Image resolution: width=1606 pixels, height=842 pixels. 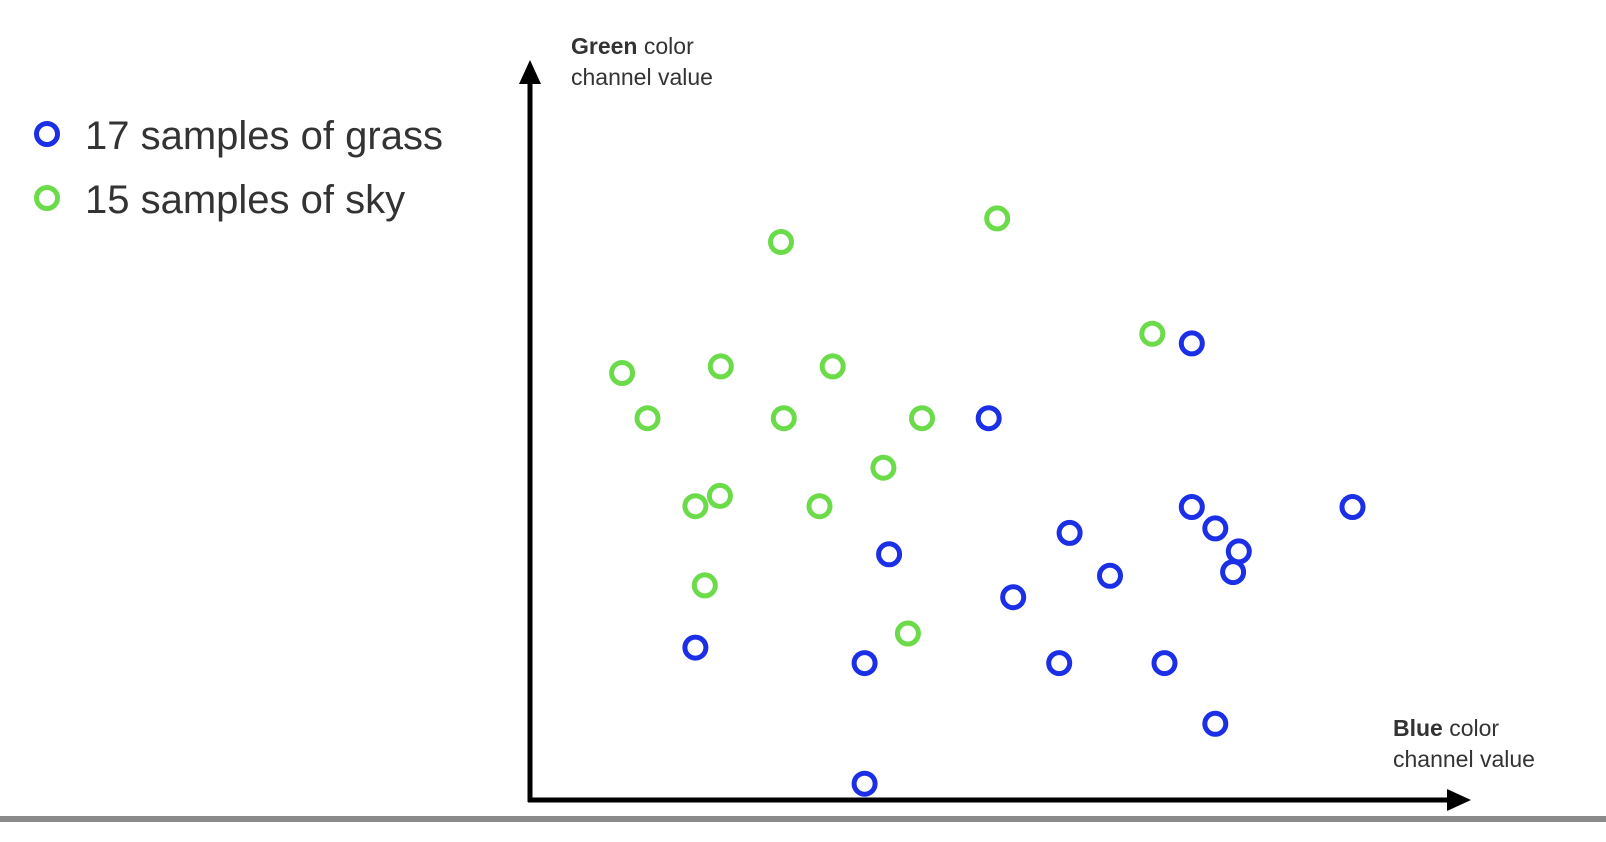 What do you see at coordinates (642, 61) in the screenshot?
I see `y-axis-title: Green color channel value` at bounding box center [642, 61].